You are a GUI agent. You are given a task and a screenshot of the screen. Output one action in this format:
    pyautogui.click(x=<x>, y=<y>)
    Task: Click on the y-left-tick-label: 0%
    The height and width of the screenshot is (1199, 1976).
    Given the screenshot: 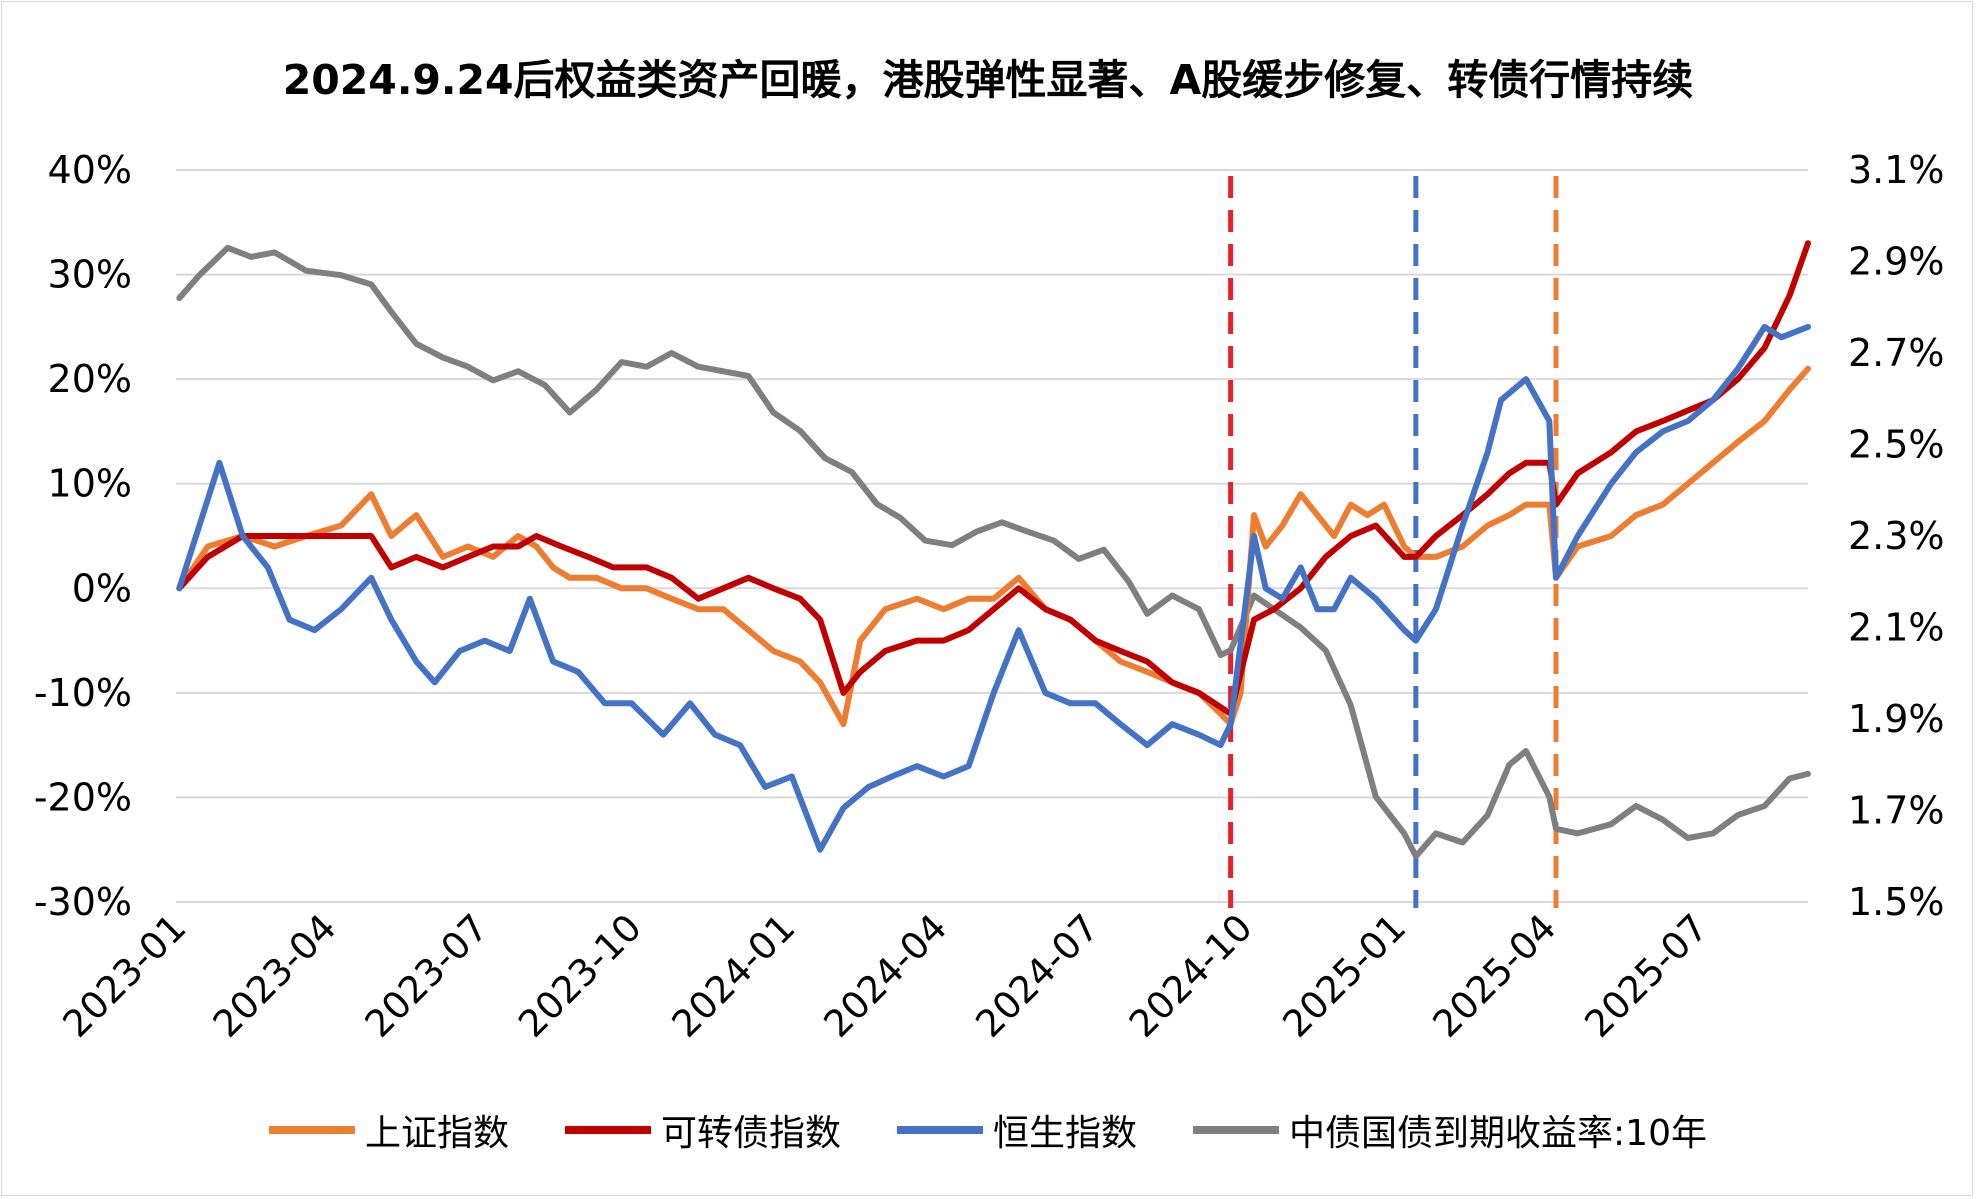 What is the action you would take?
    pyautogui.click(x=102, y=588)
    